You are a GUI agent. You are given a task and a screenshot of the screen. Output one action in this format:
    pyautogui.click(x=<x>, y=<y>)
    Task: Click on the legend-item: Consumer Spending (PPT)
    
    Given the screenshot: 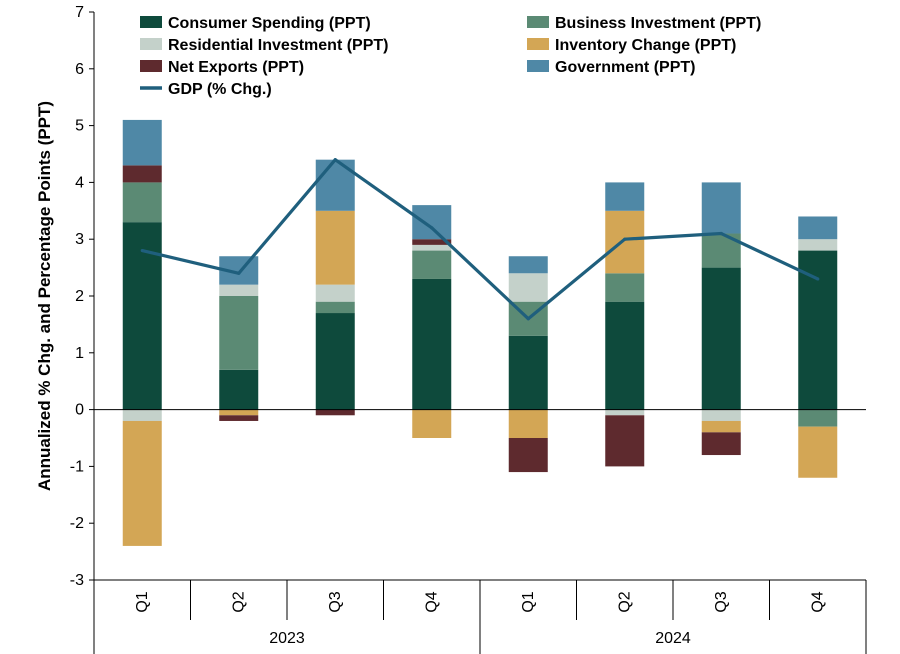 What is the action you would take?
    pyautogui.click(x=255, y=23)
    